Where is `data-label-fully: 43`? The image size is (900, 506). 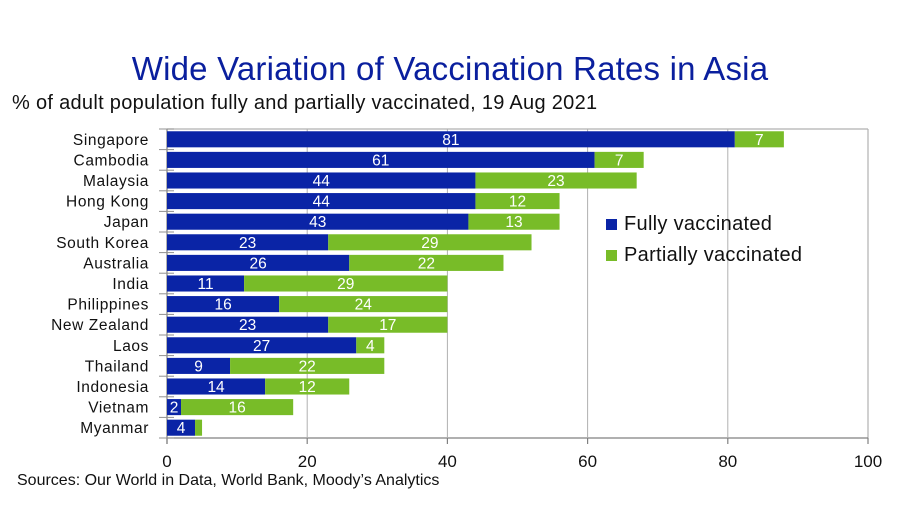
data-label-fully: 43 is located at coordinates (317, 222).